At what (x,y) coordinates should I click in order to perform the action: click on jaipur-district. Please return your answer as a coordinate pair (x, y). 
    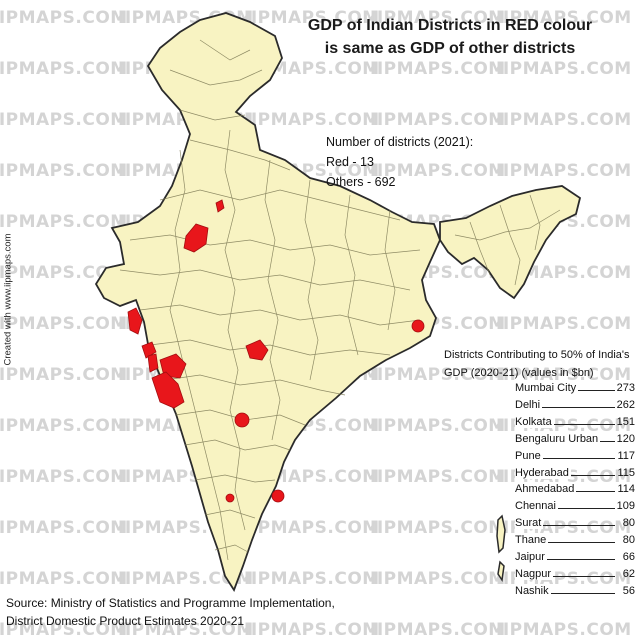
    Looking at the image, I should click on (196, 238).